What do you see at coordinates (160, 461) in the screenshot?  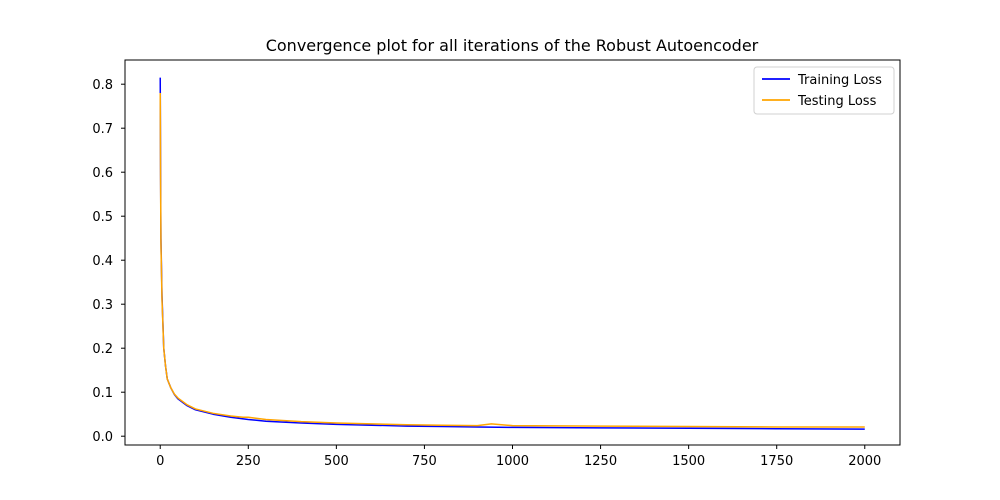 I see `x-tick-label: 0` at bounding box center [160, 461].